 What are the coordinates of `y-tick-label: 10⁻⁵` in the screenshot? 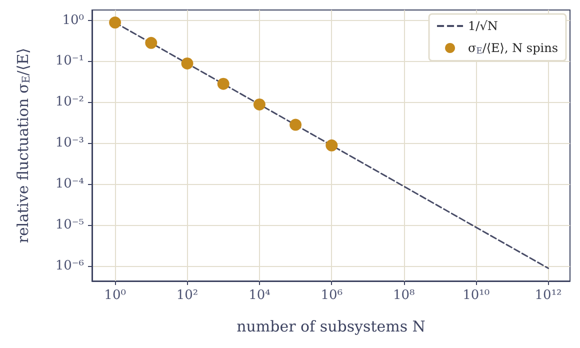 It's located at (69, 225).